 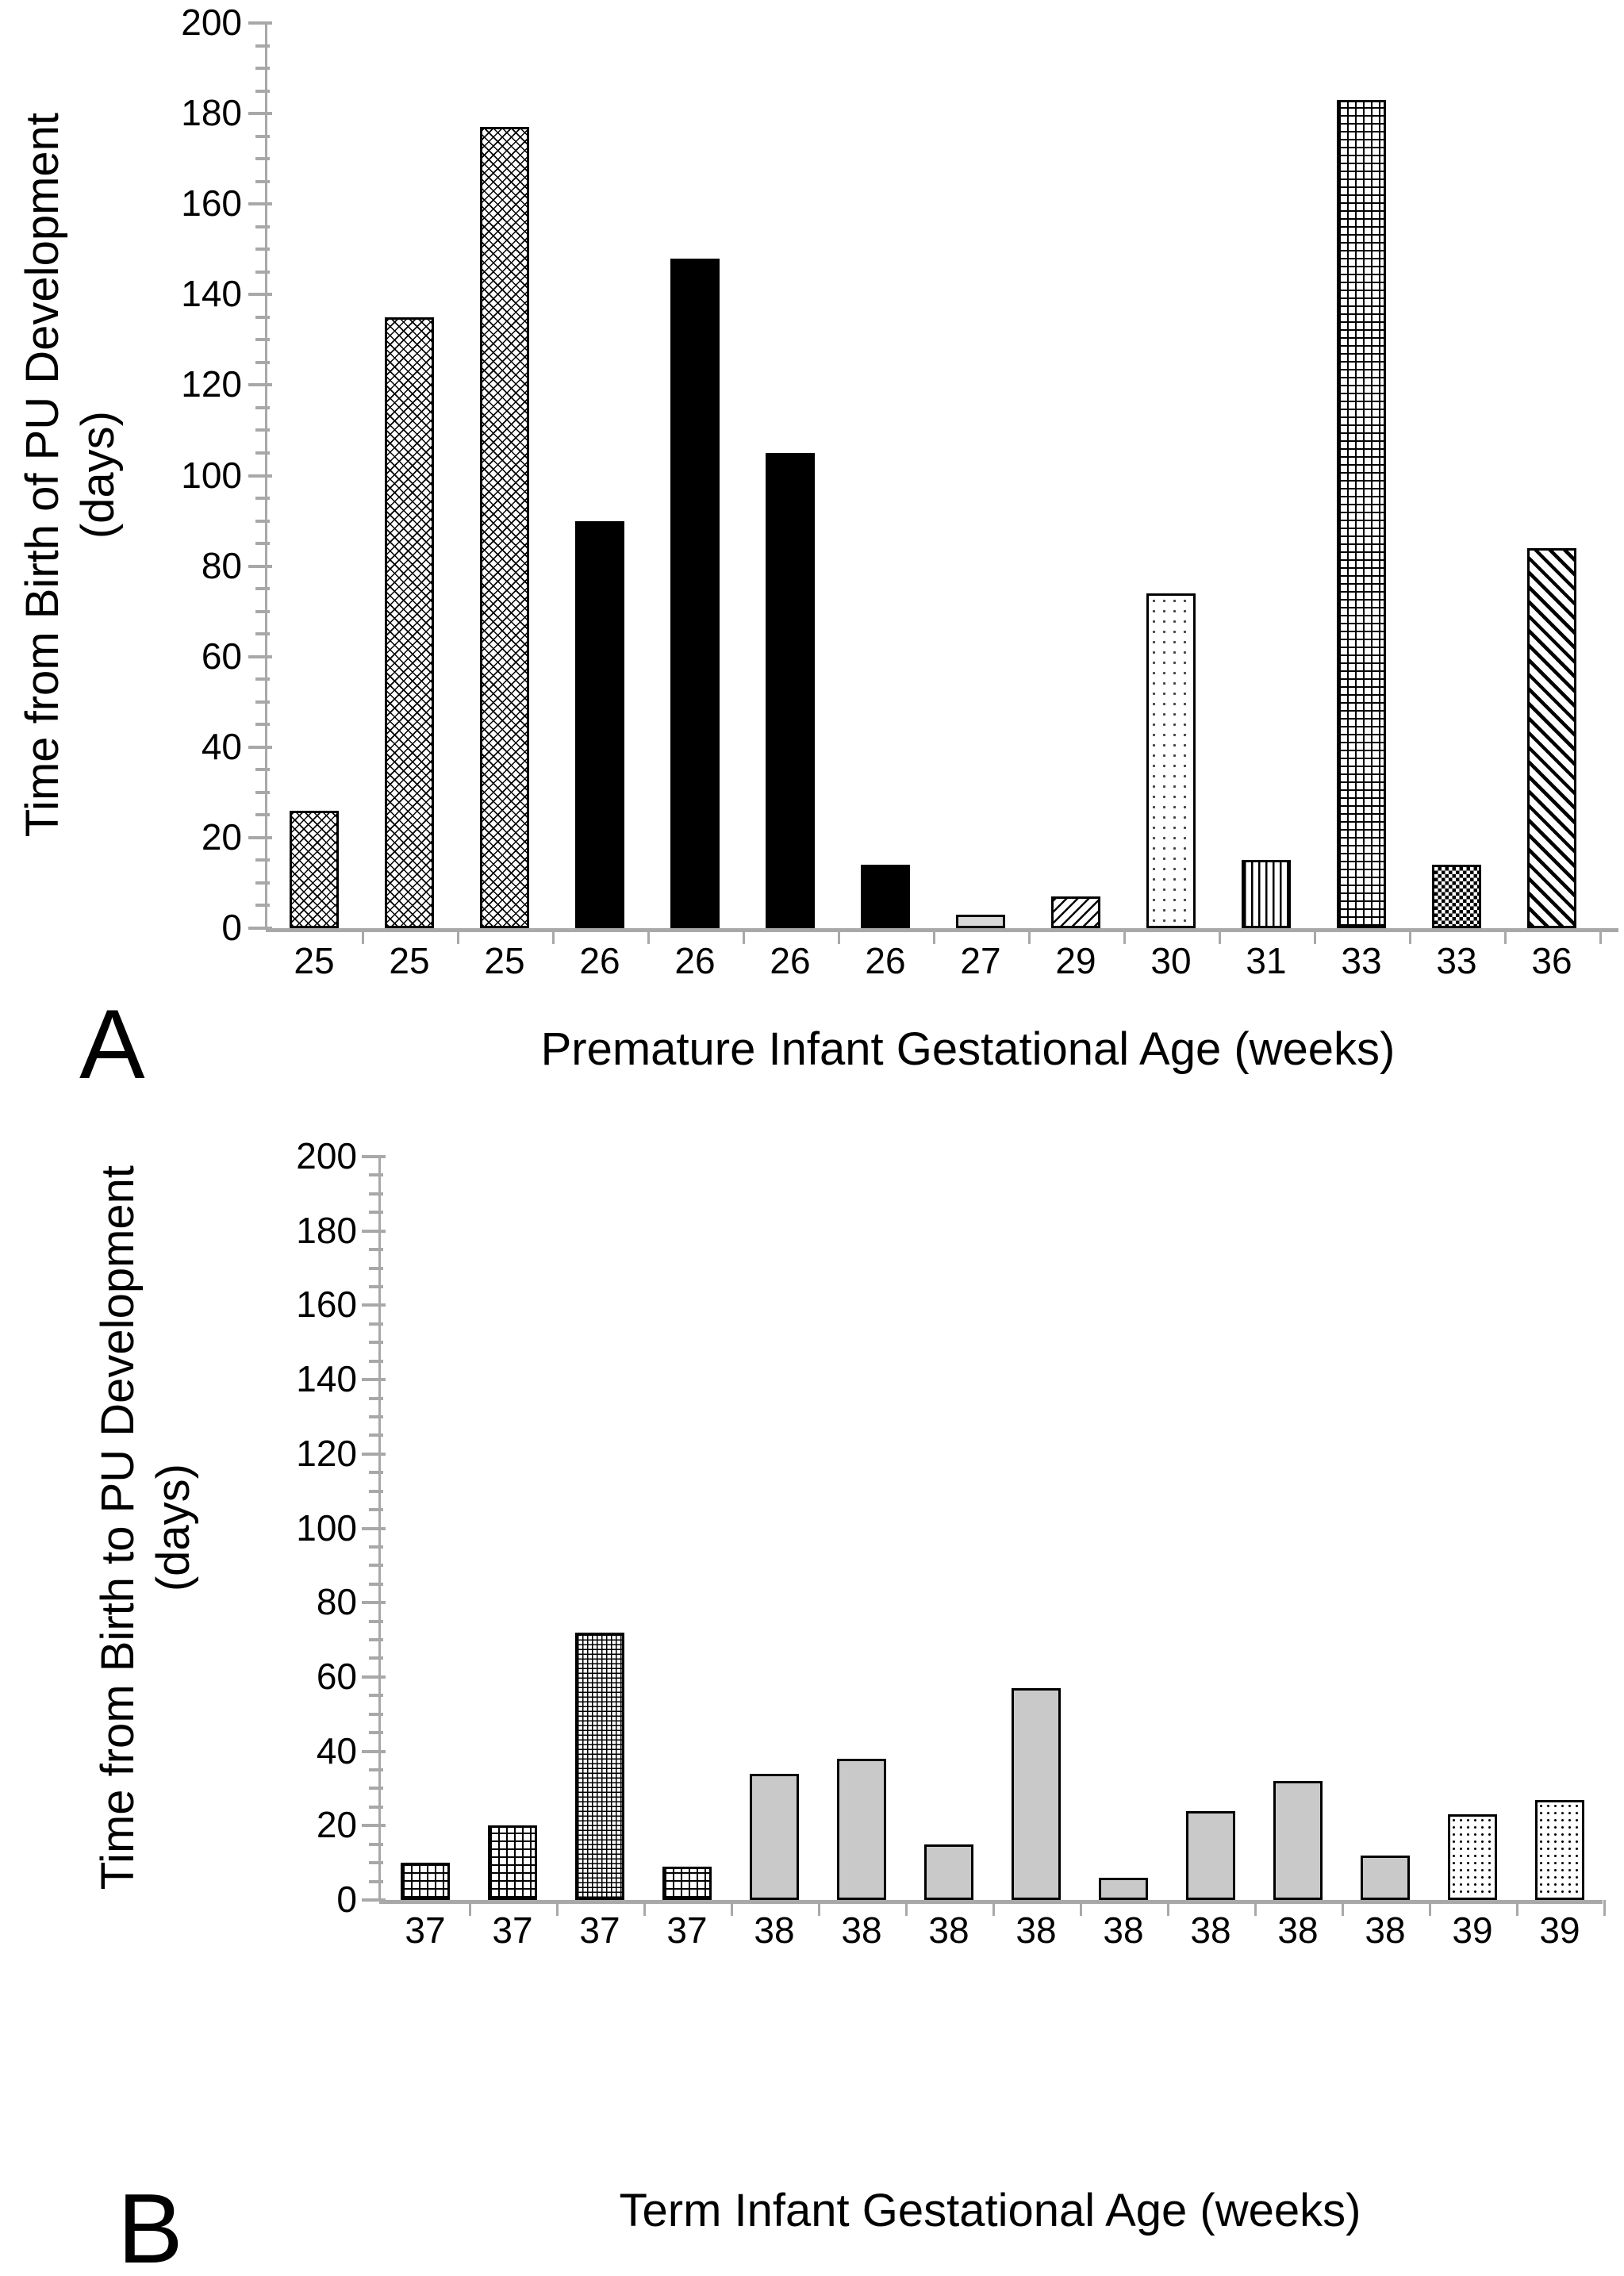 What do you see at coordinates (346, 1899) in the screenshot?
I see `y-axis-tick-label: 0` at bounding box center [346, 1899].